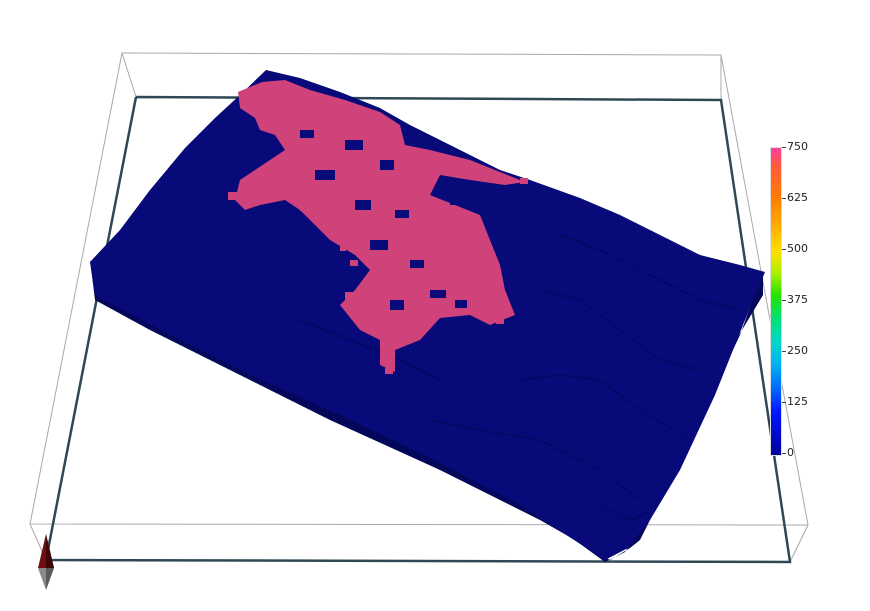 The width and height of the screenshot is (870, 611). Describe the element at coordinates (797, 146) in the screenshot. I see `colorbar-label-750: 750` at that location.